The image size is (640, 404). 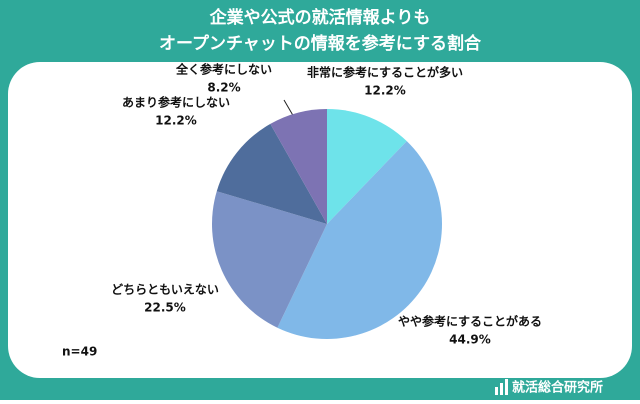 I want to click on value-label: 22.5%, so click(x=165, y=308).